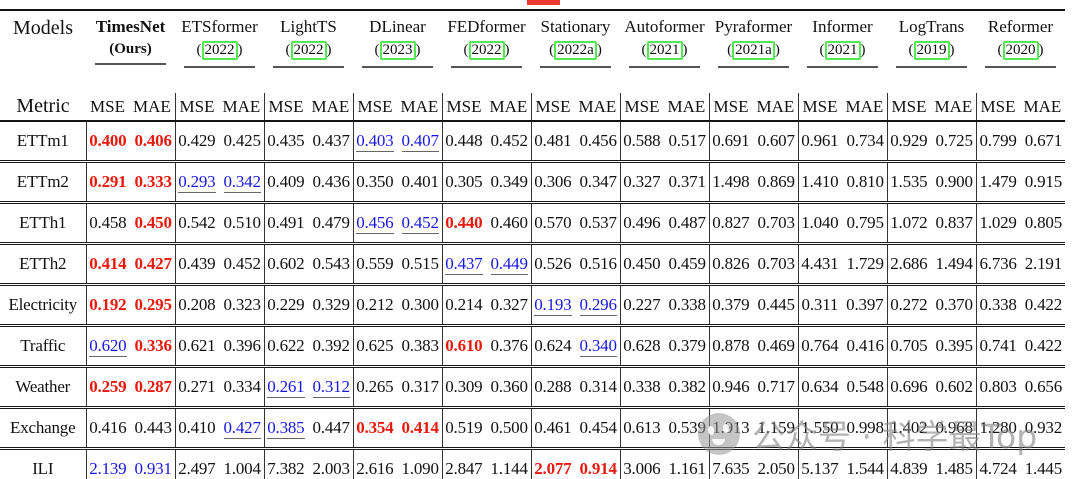  Describe the element at coordinates (43, 222) in the screenshot. I see `row-label-etth1: ETTh1` at that location.